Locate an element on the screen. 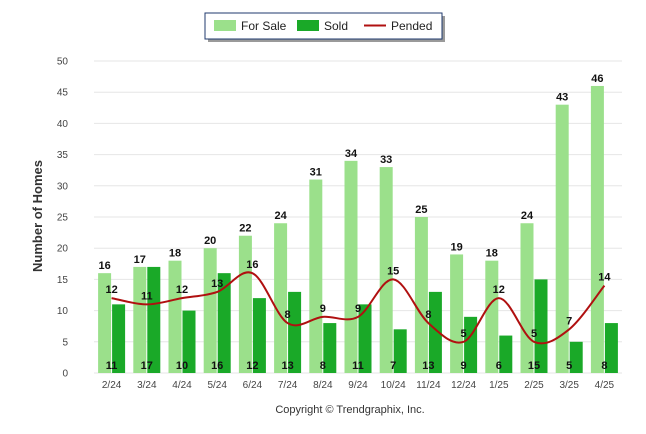 Image resolution: width=646 pixels, height=434 pixels. x-tick-label: 3/25 is located at coordinates (569, 385).